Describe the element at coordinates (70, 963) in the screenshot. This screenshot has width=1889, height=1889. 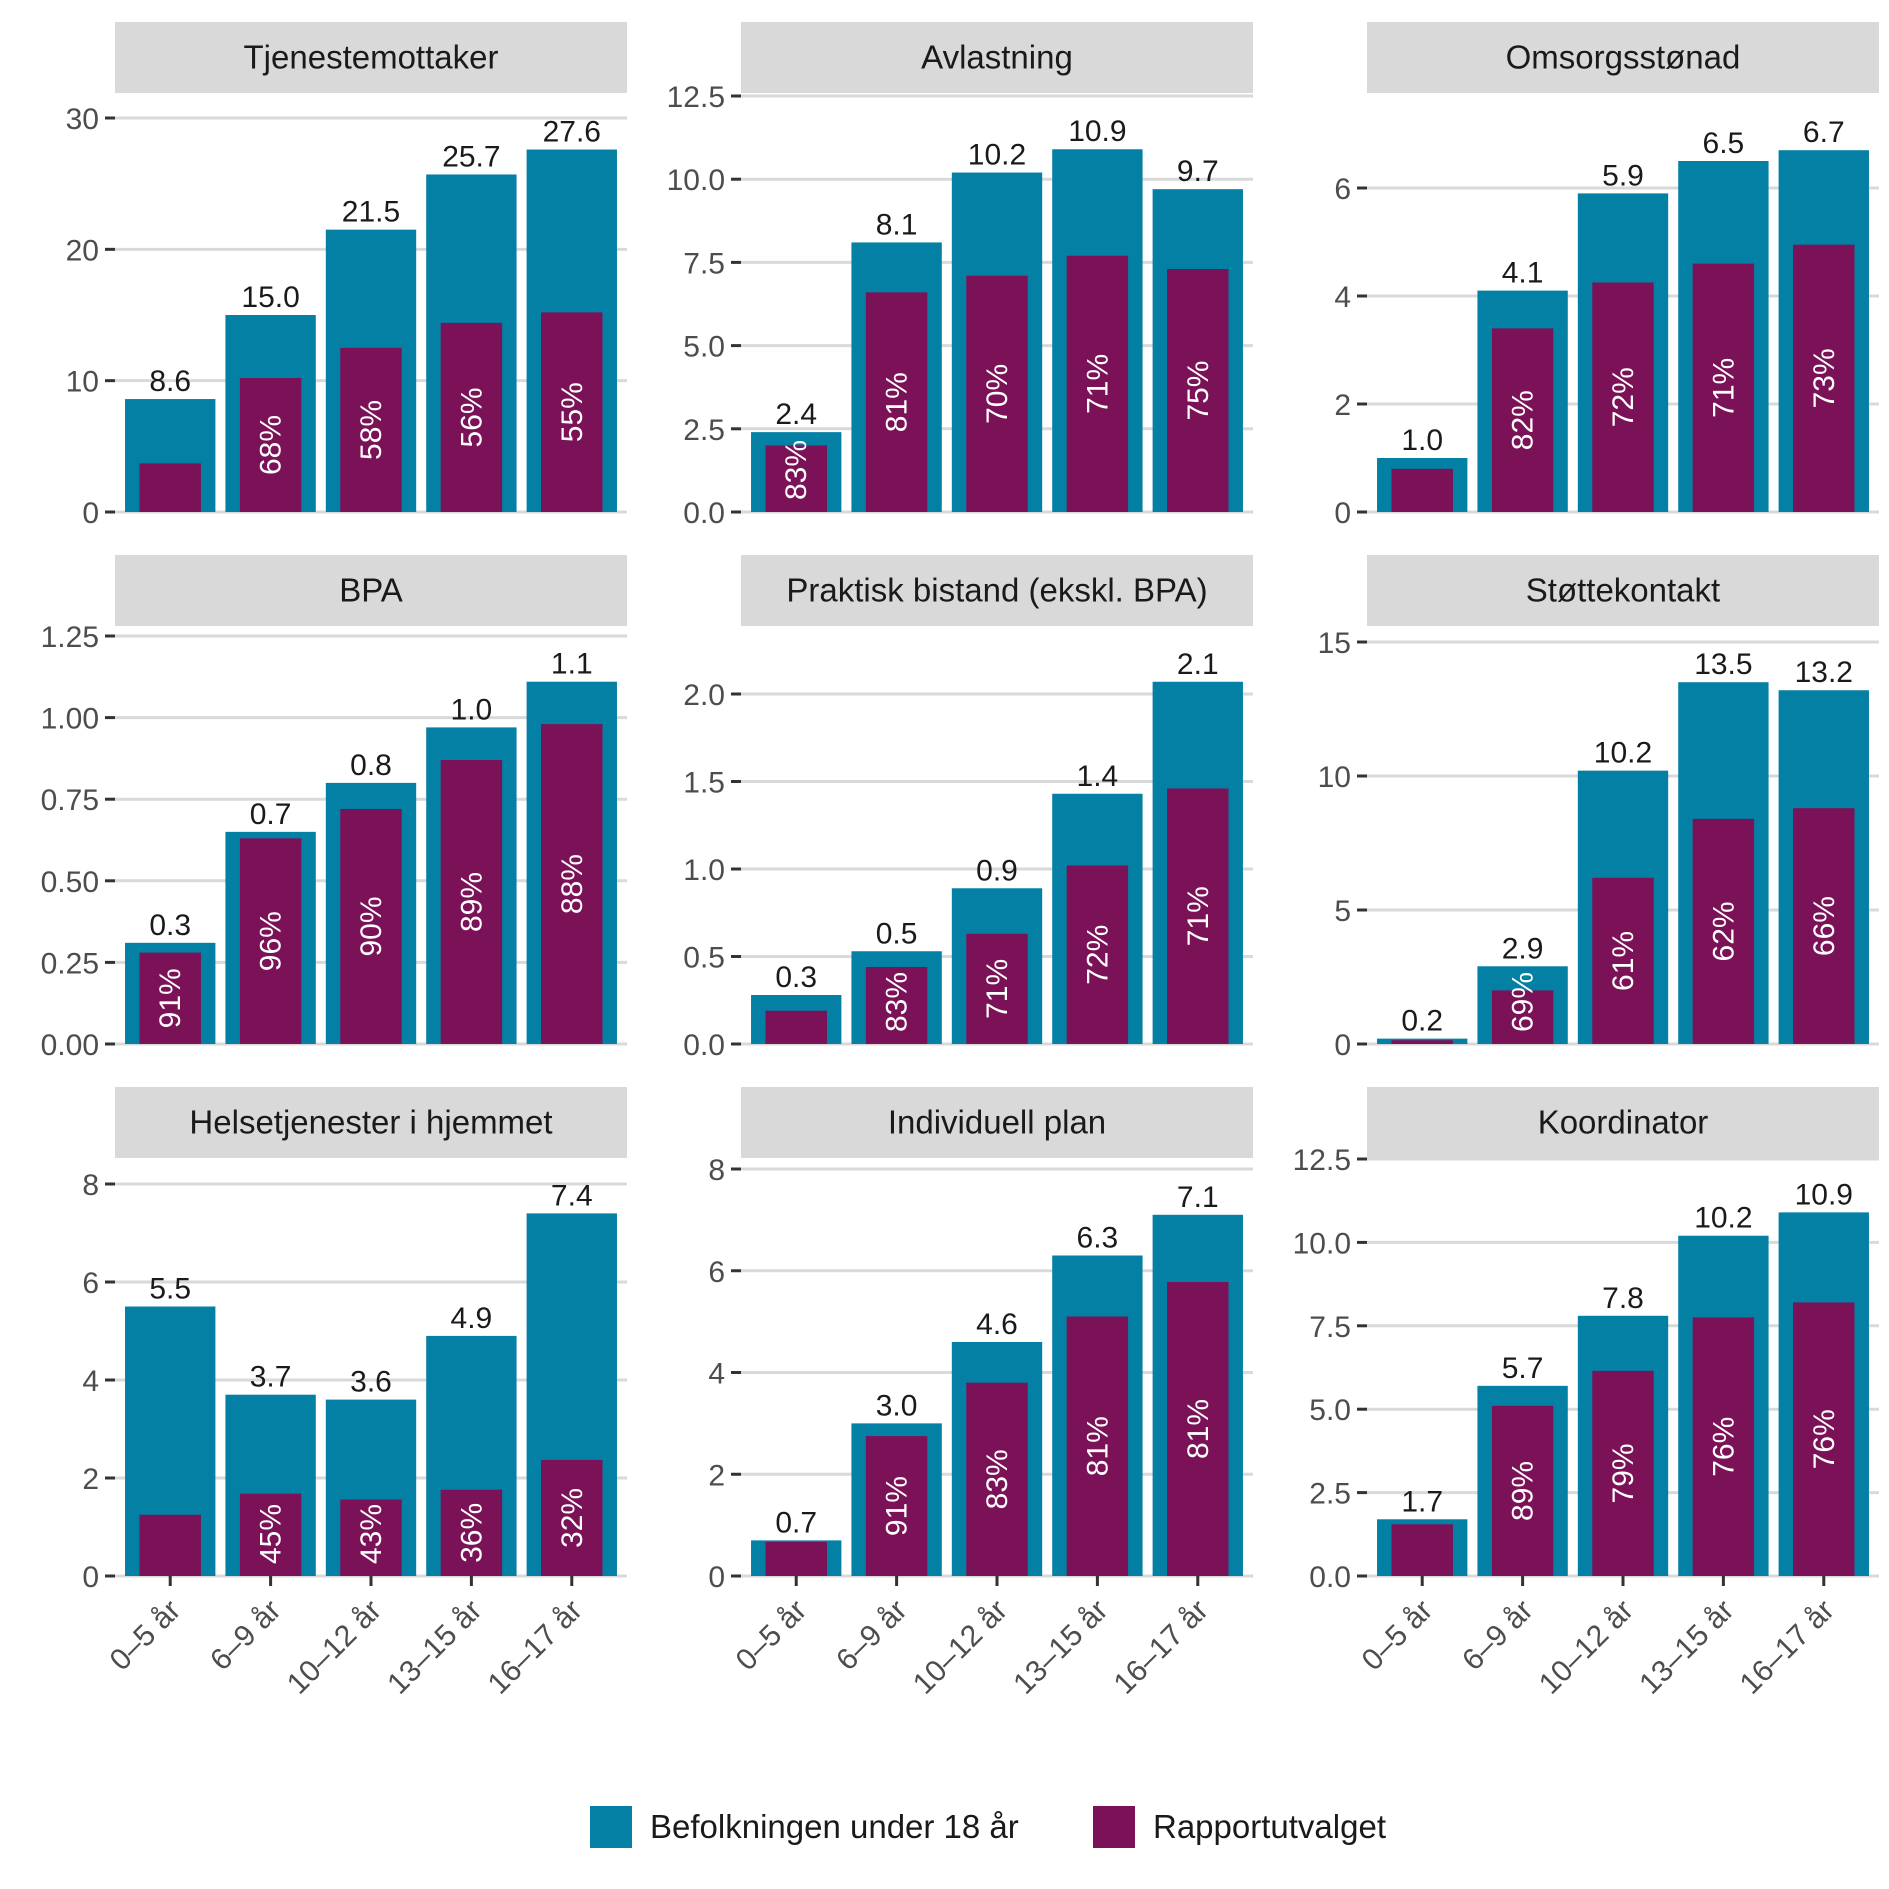
I see `y-tick-label: 0.25` at that location.